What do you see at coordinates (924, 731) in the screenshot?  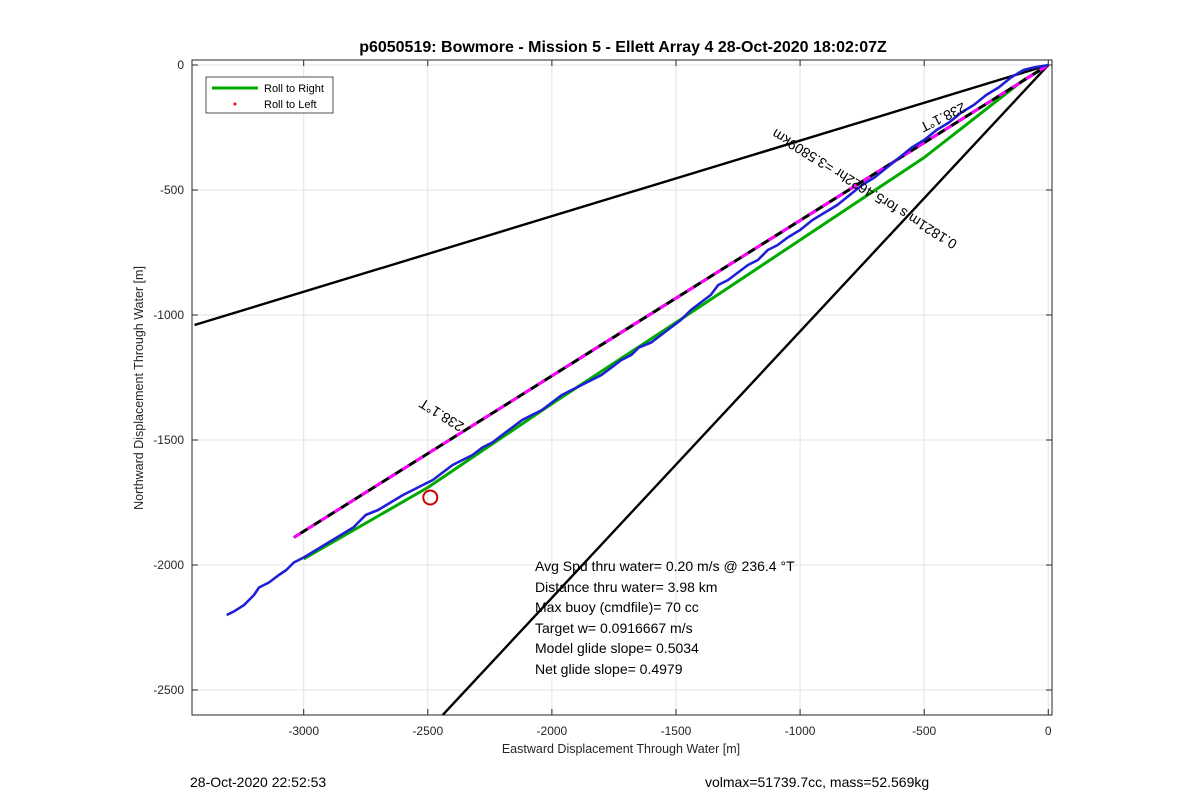 I see `x-tick-label: -500` at bounding box center [924, 731].